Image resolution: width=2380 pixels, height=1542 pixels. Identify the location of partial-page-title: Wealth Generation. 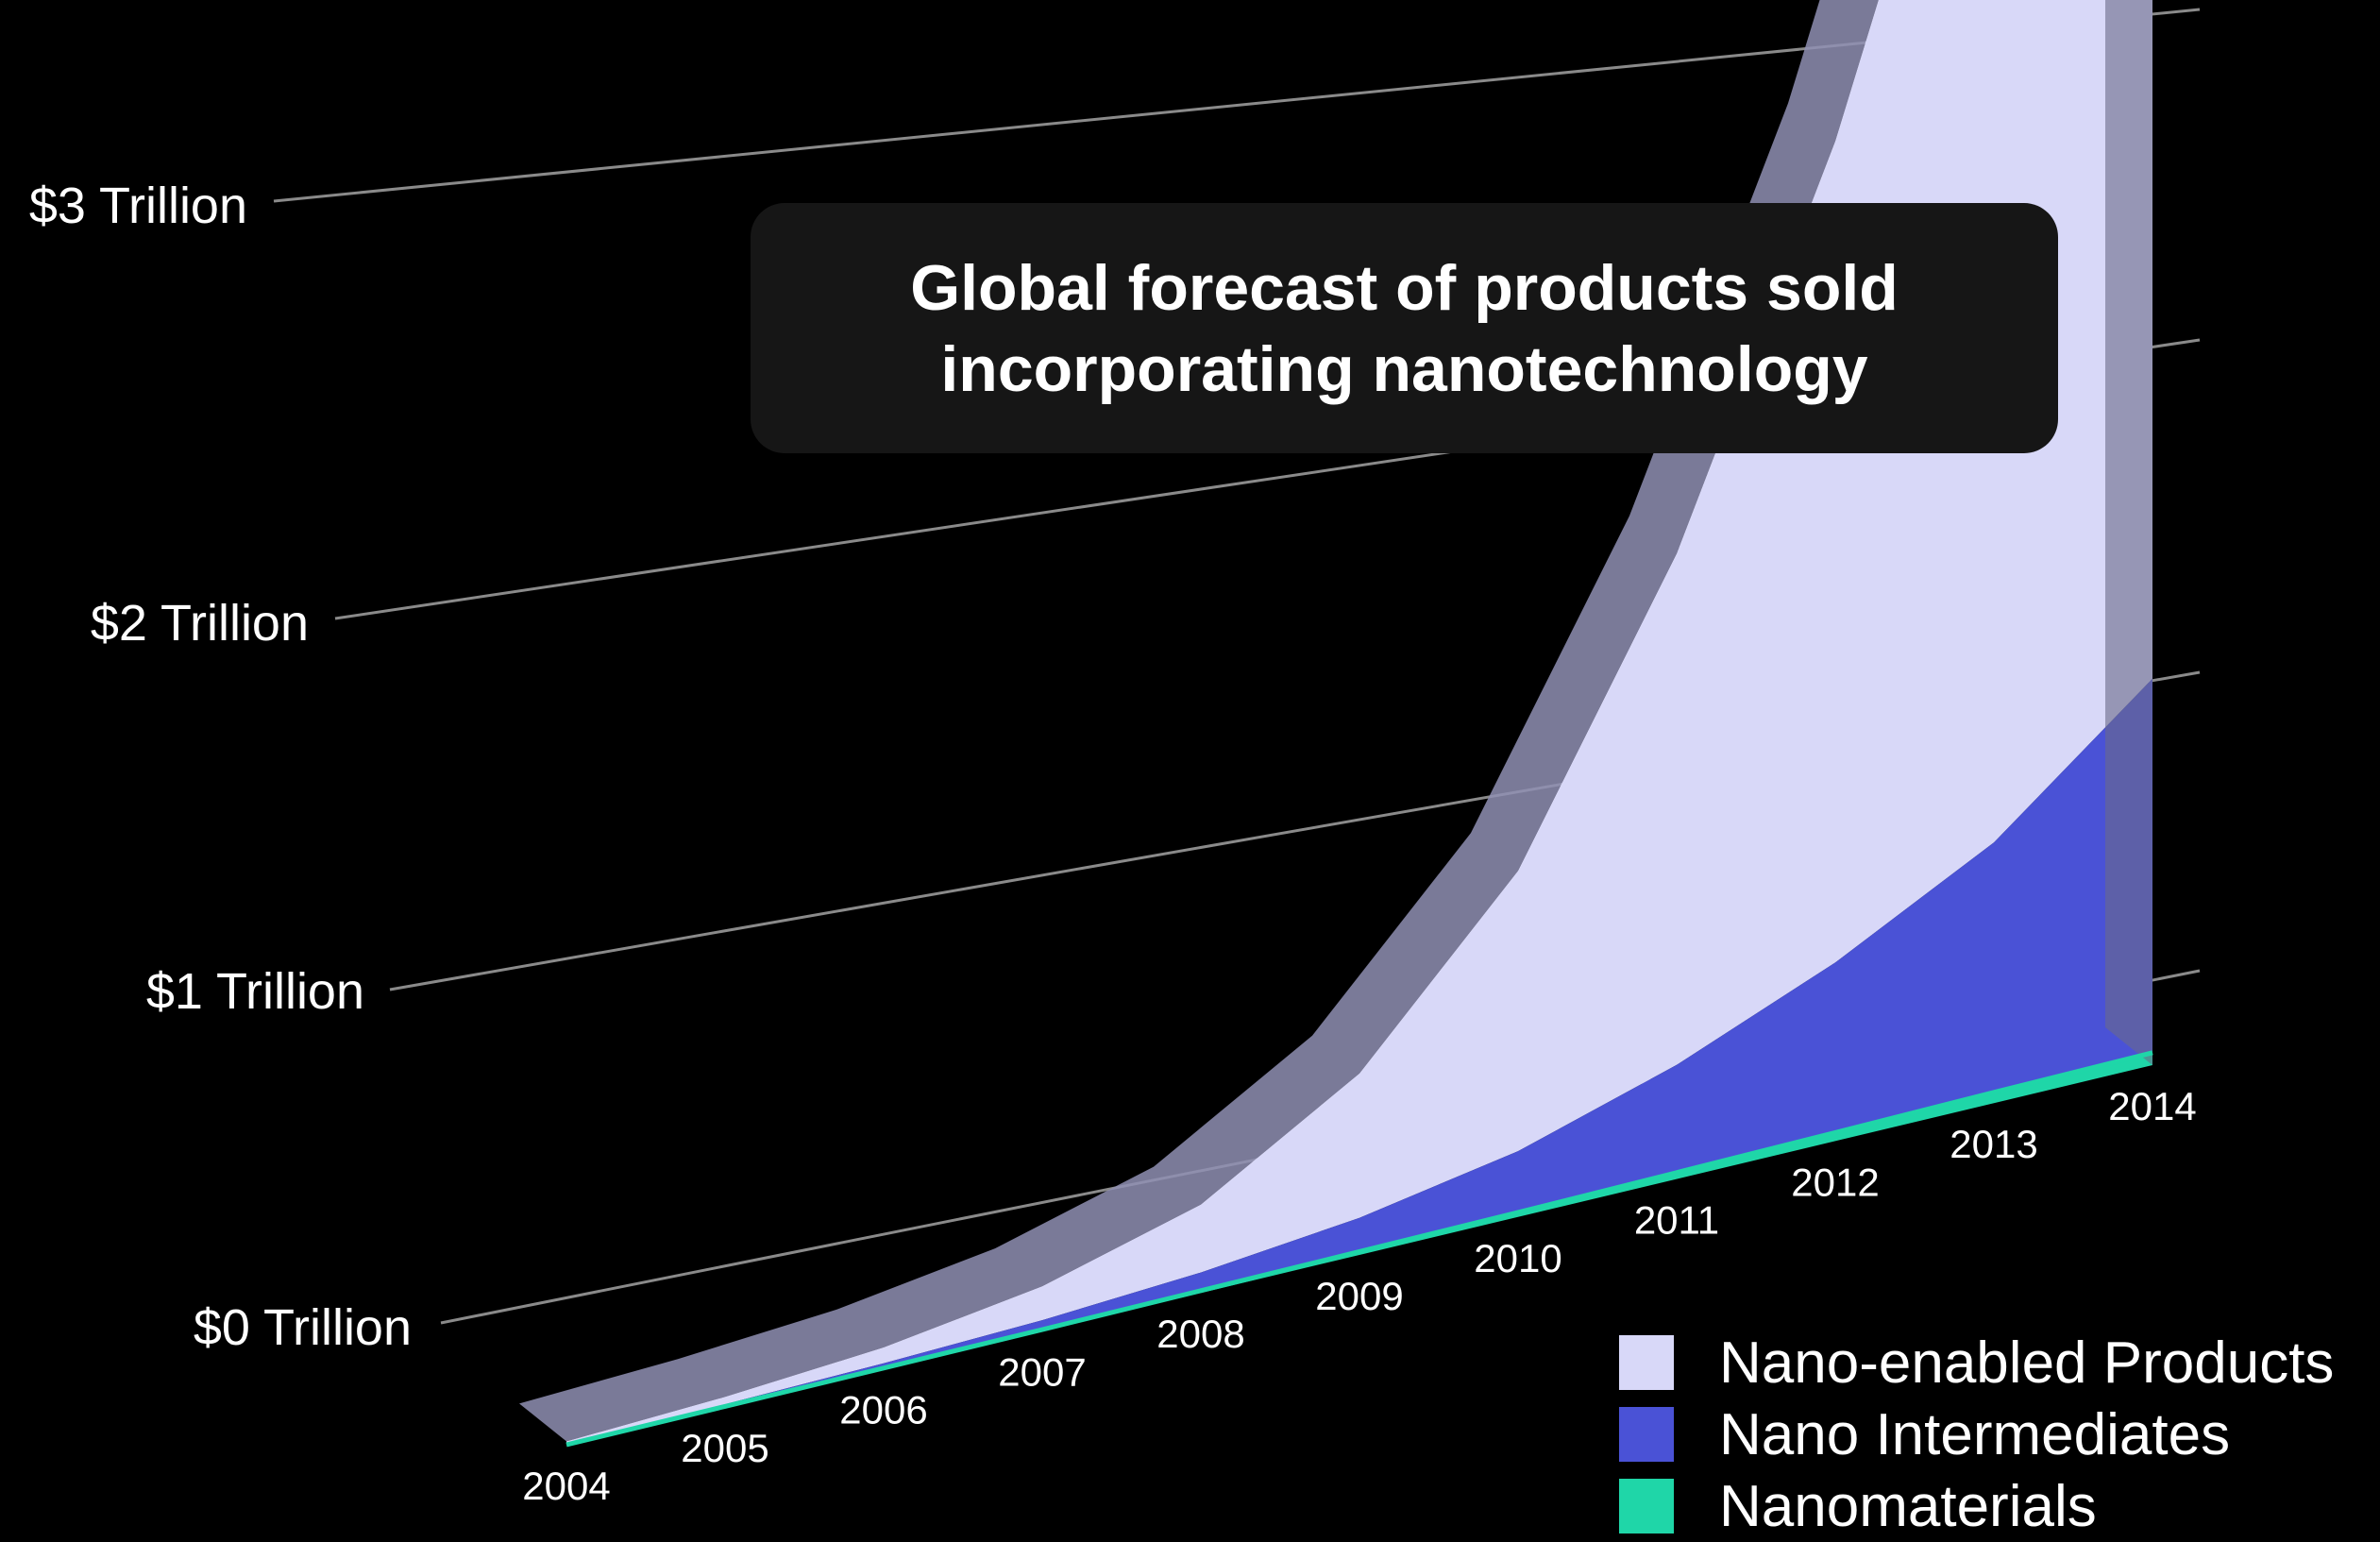
(670, 6).